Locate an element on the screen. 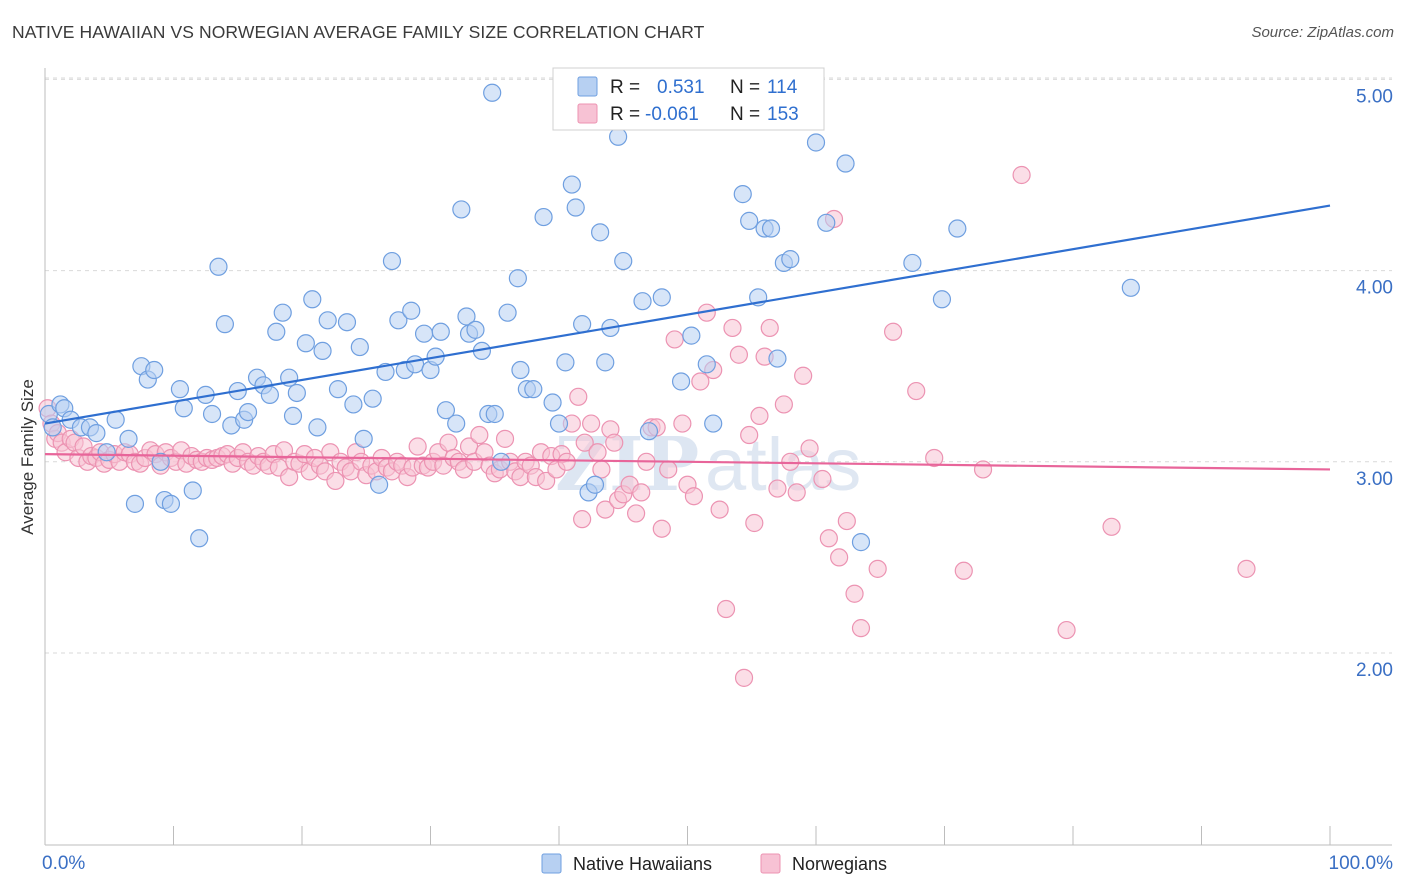 The width and height of the screenshot is (1406, 892). legend-r-value: 0.531 is located at coordinates (681, 87).